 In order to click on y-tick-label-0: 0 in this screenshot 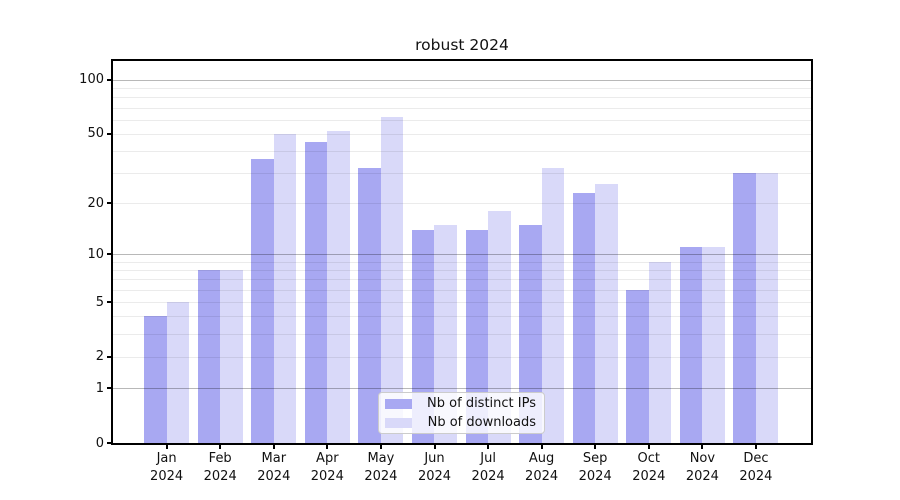, I will do `click(99, 443)`.